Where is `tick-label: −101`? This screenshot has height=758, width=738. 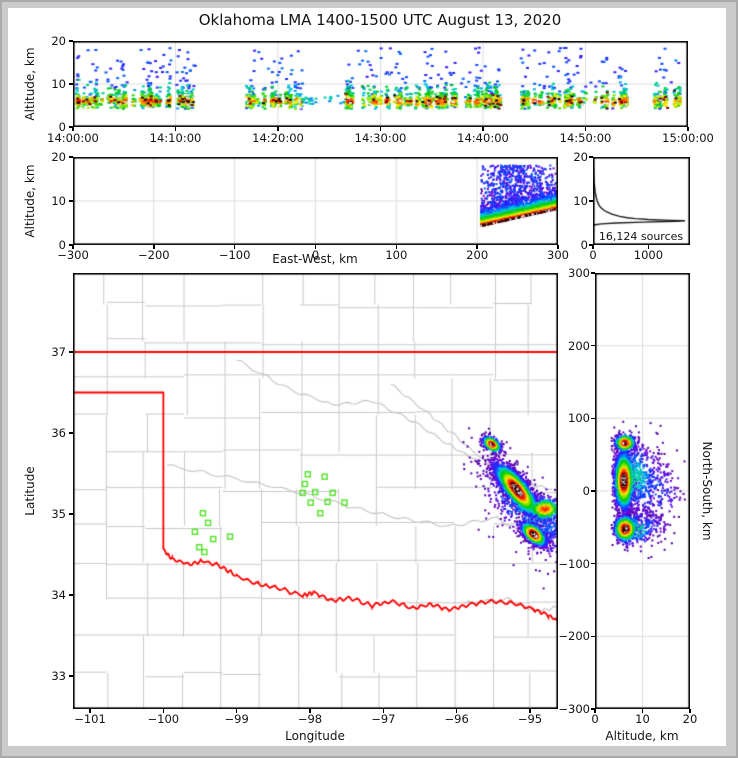 tick-label: −101 is located at coordinates (90, 719).